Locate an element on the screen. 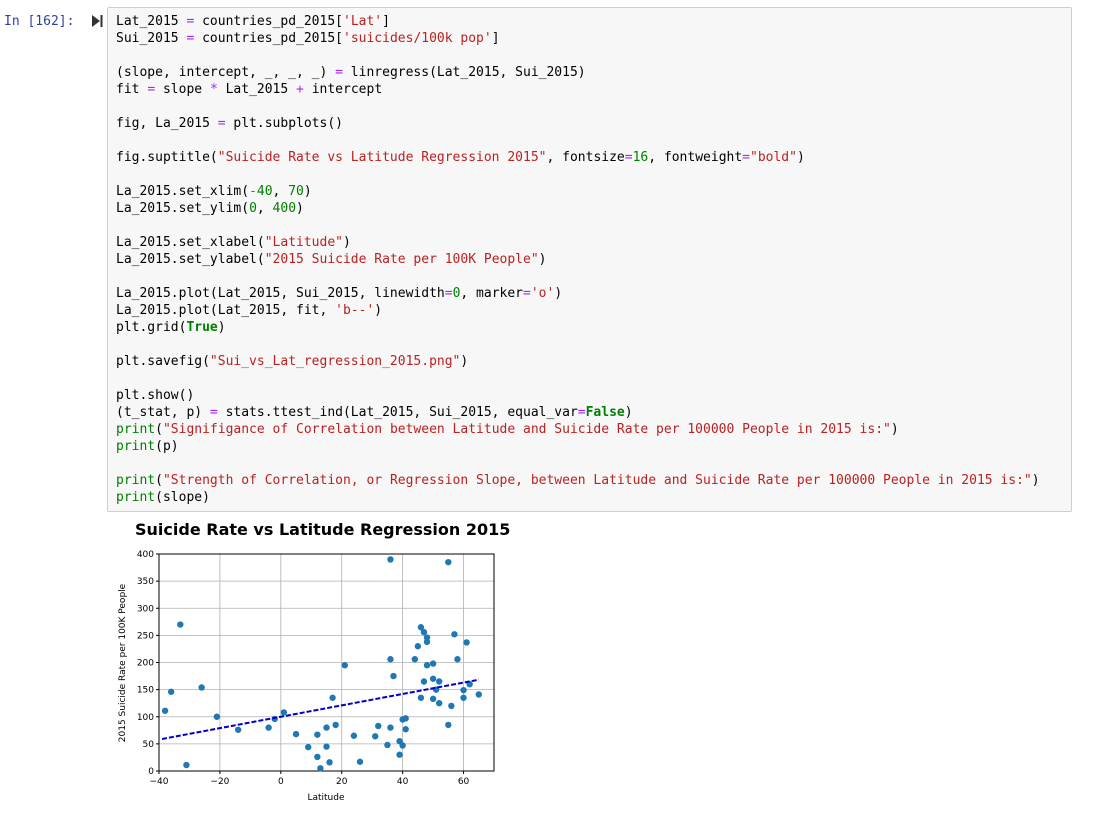 Image resolution: width=1096 pixels, height=813 pixels. code-line: print(slope) is located at coordinates (163, 497).